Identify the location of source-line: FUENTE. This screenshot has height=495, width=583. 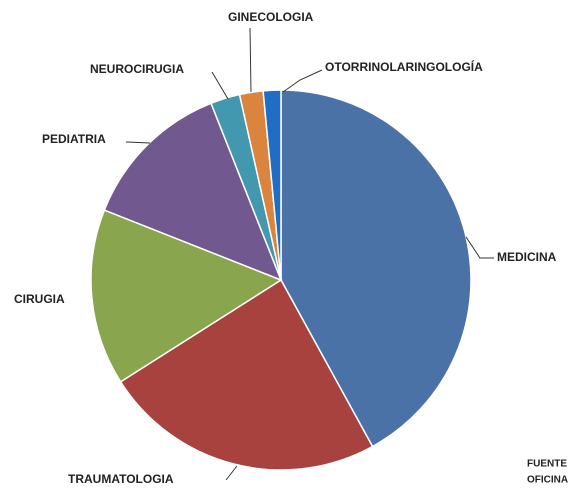
(547, 464).